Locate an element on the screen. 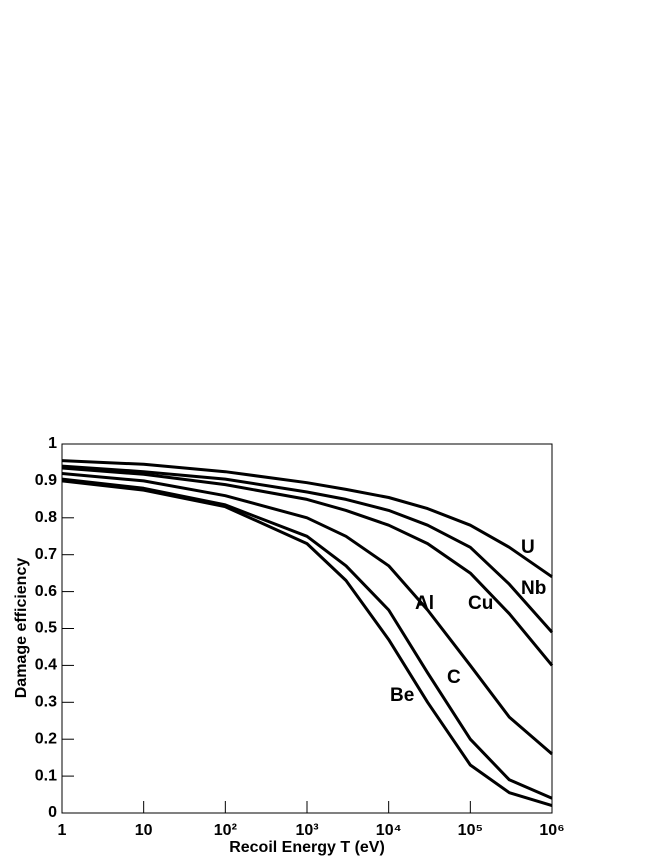 The height and width of the screenshot is (860, 664). y-tick-label: 0.8 is located at coordinates (46, 517).